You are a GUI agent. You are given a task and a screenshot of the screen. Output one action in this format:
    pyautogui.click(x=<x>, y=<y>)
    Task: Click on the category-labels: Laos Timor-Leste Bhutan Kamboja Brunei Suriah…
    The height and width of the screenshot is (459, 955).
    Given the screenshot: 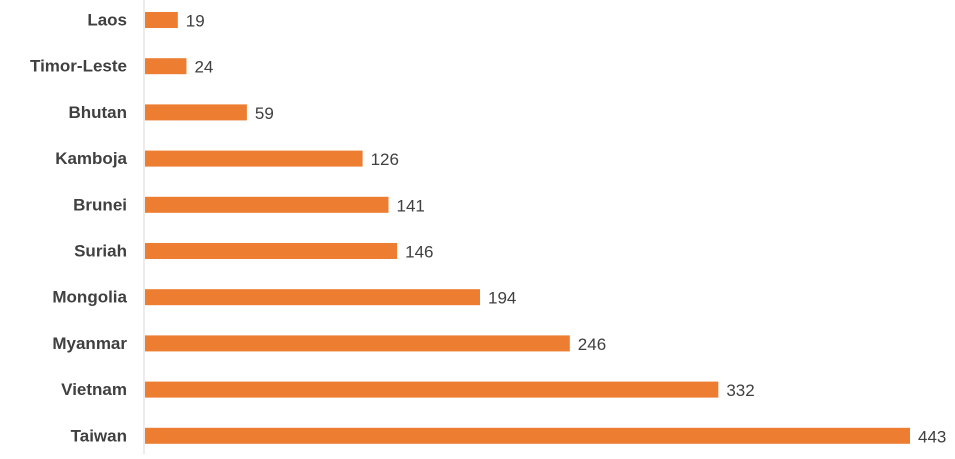 What is the action you would take?
    pyautogui.click(x=79, y=228)
    